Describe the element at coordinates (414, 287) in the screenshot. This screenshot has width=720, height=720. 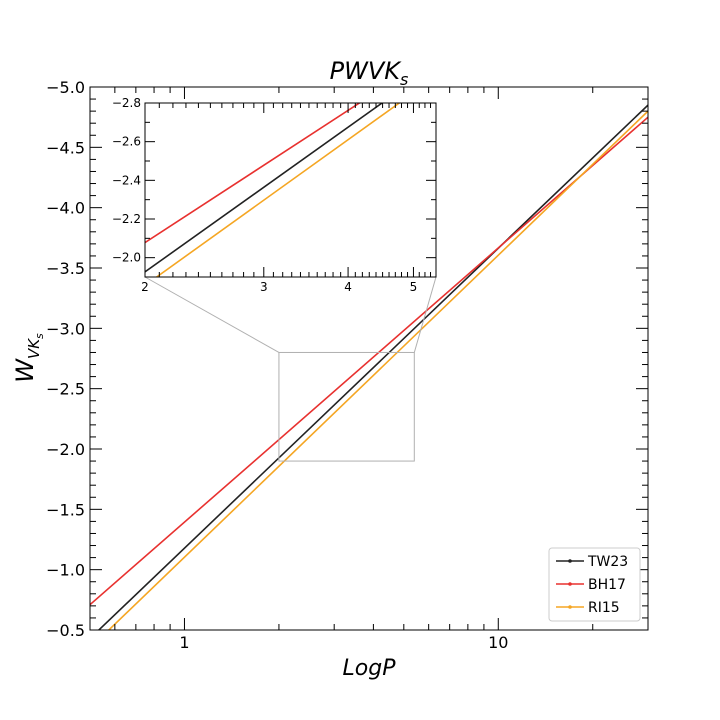
I see `inset-x-tick-label: 5` at that location.